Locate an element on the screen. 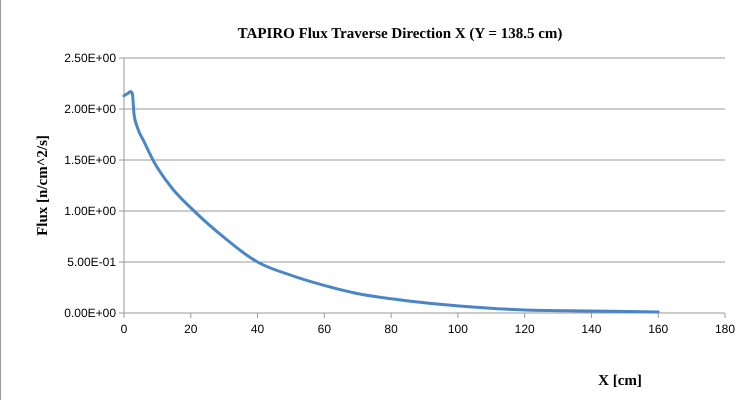  x-tick-label: 100 is located at coordinates (458, 329).